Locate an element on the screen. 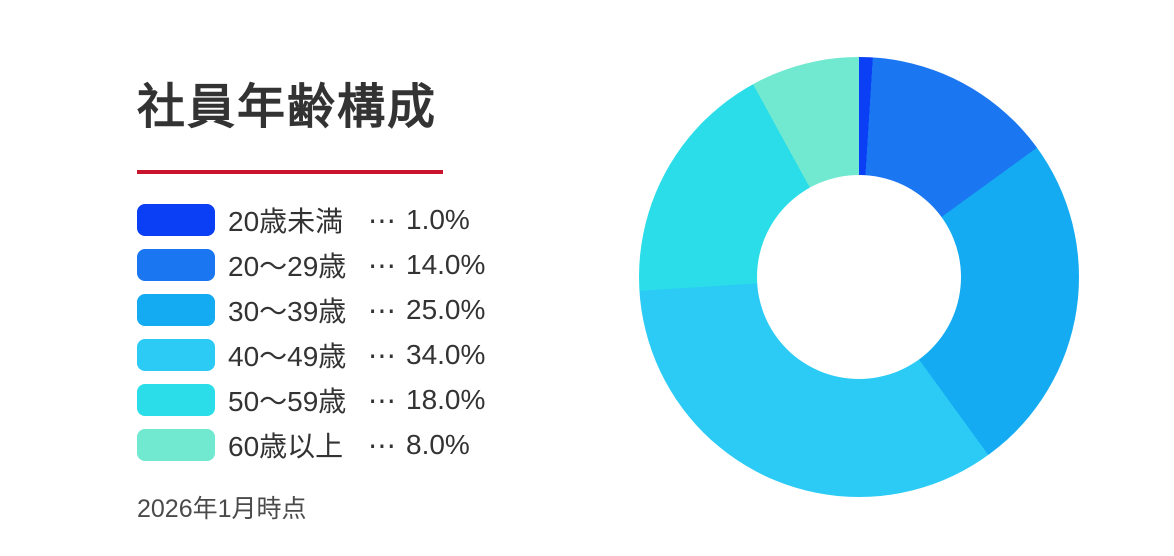 The image size is (1174, 556). legend-value: 18.0% is located at coordinates (446, 399).